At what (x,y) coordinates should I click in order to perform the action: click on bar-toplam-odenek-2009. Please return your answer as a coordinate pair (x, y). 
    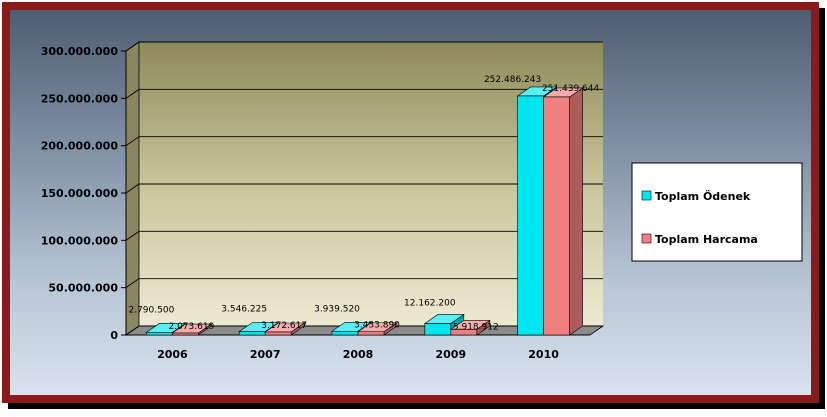
    Looking at the image, I should click on (438, 329).